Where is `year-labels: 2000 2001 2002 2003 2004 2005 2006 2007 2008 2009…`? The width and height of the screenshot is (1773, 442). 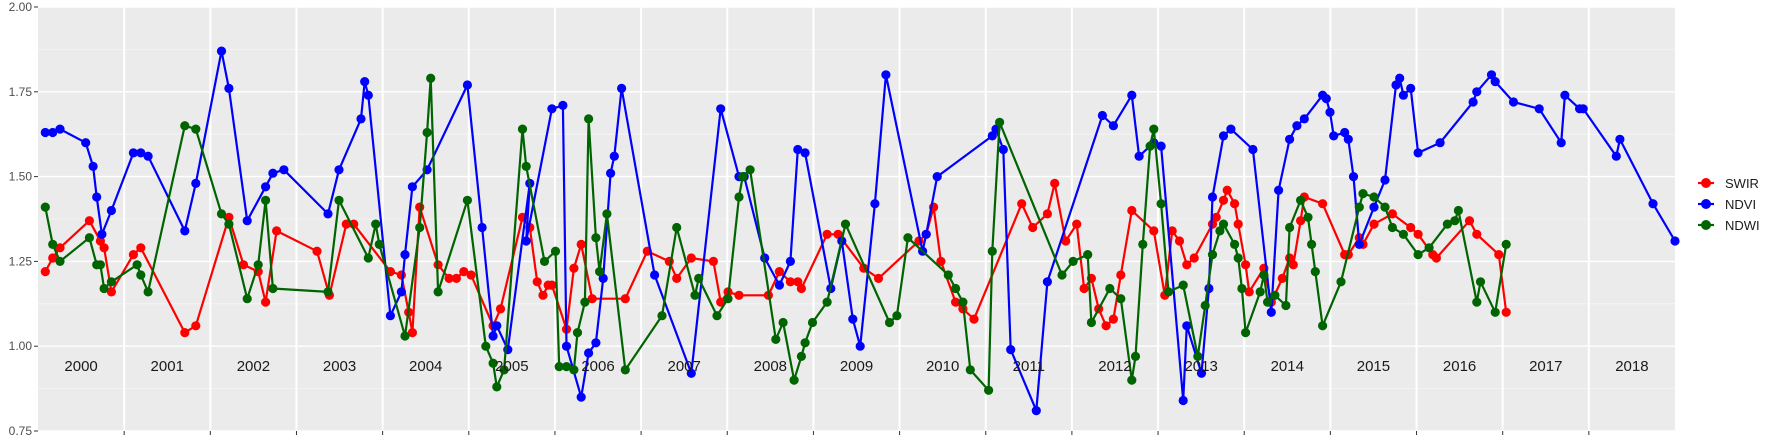
year-labels: 2000 2001 2002 2003 2004 2005 2006 2007 2008 2009… is located at coordinates (856, 366).